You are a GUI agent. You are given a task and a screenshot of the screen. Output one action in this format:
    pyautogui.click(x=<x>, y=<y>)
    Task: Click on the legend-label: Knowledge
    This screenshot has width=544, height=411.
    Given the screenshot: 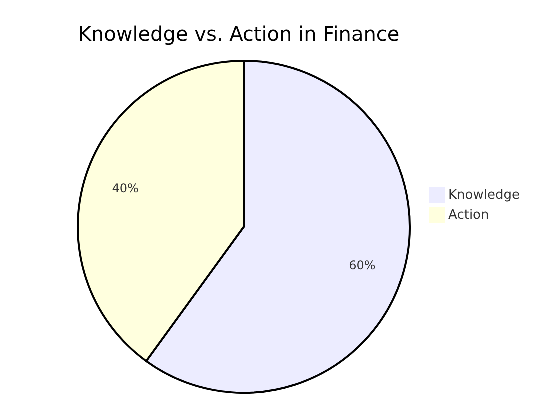 What is the action you would take?
    pyautogui.click(x=484, y=195)
    